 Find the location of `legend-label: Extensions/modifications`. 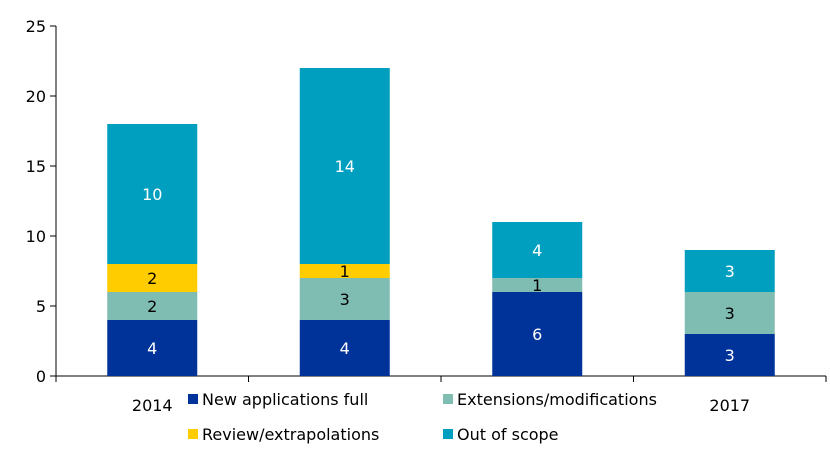

legend-label: Extensions/modifications is located at coordinates (557, 399).